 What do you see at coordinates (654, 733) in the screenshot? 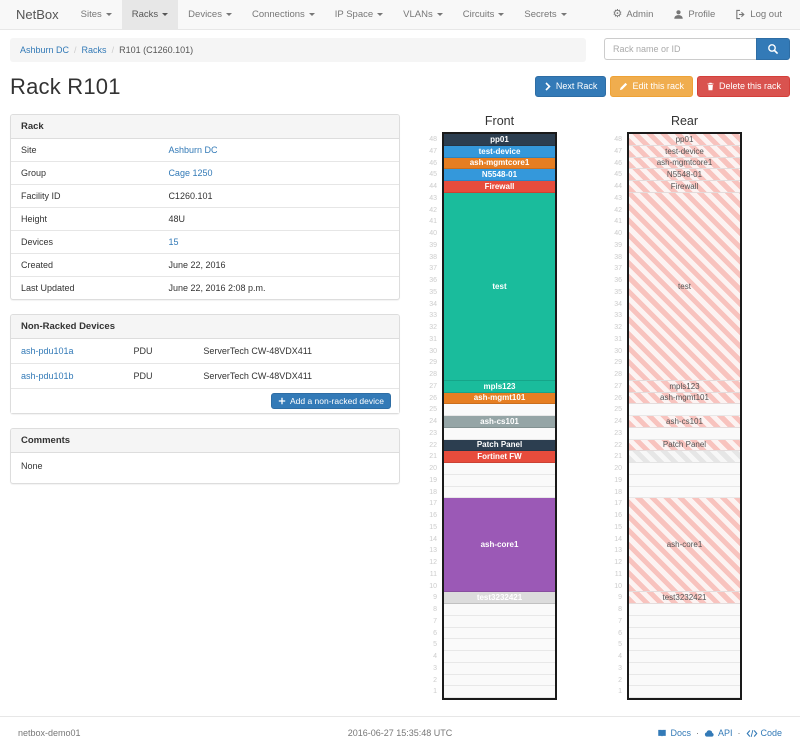
I see `footer-links: Docs · API · Code` at bounding box center [654, 733].